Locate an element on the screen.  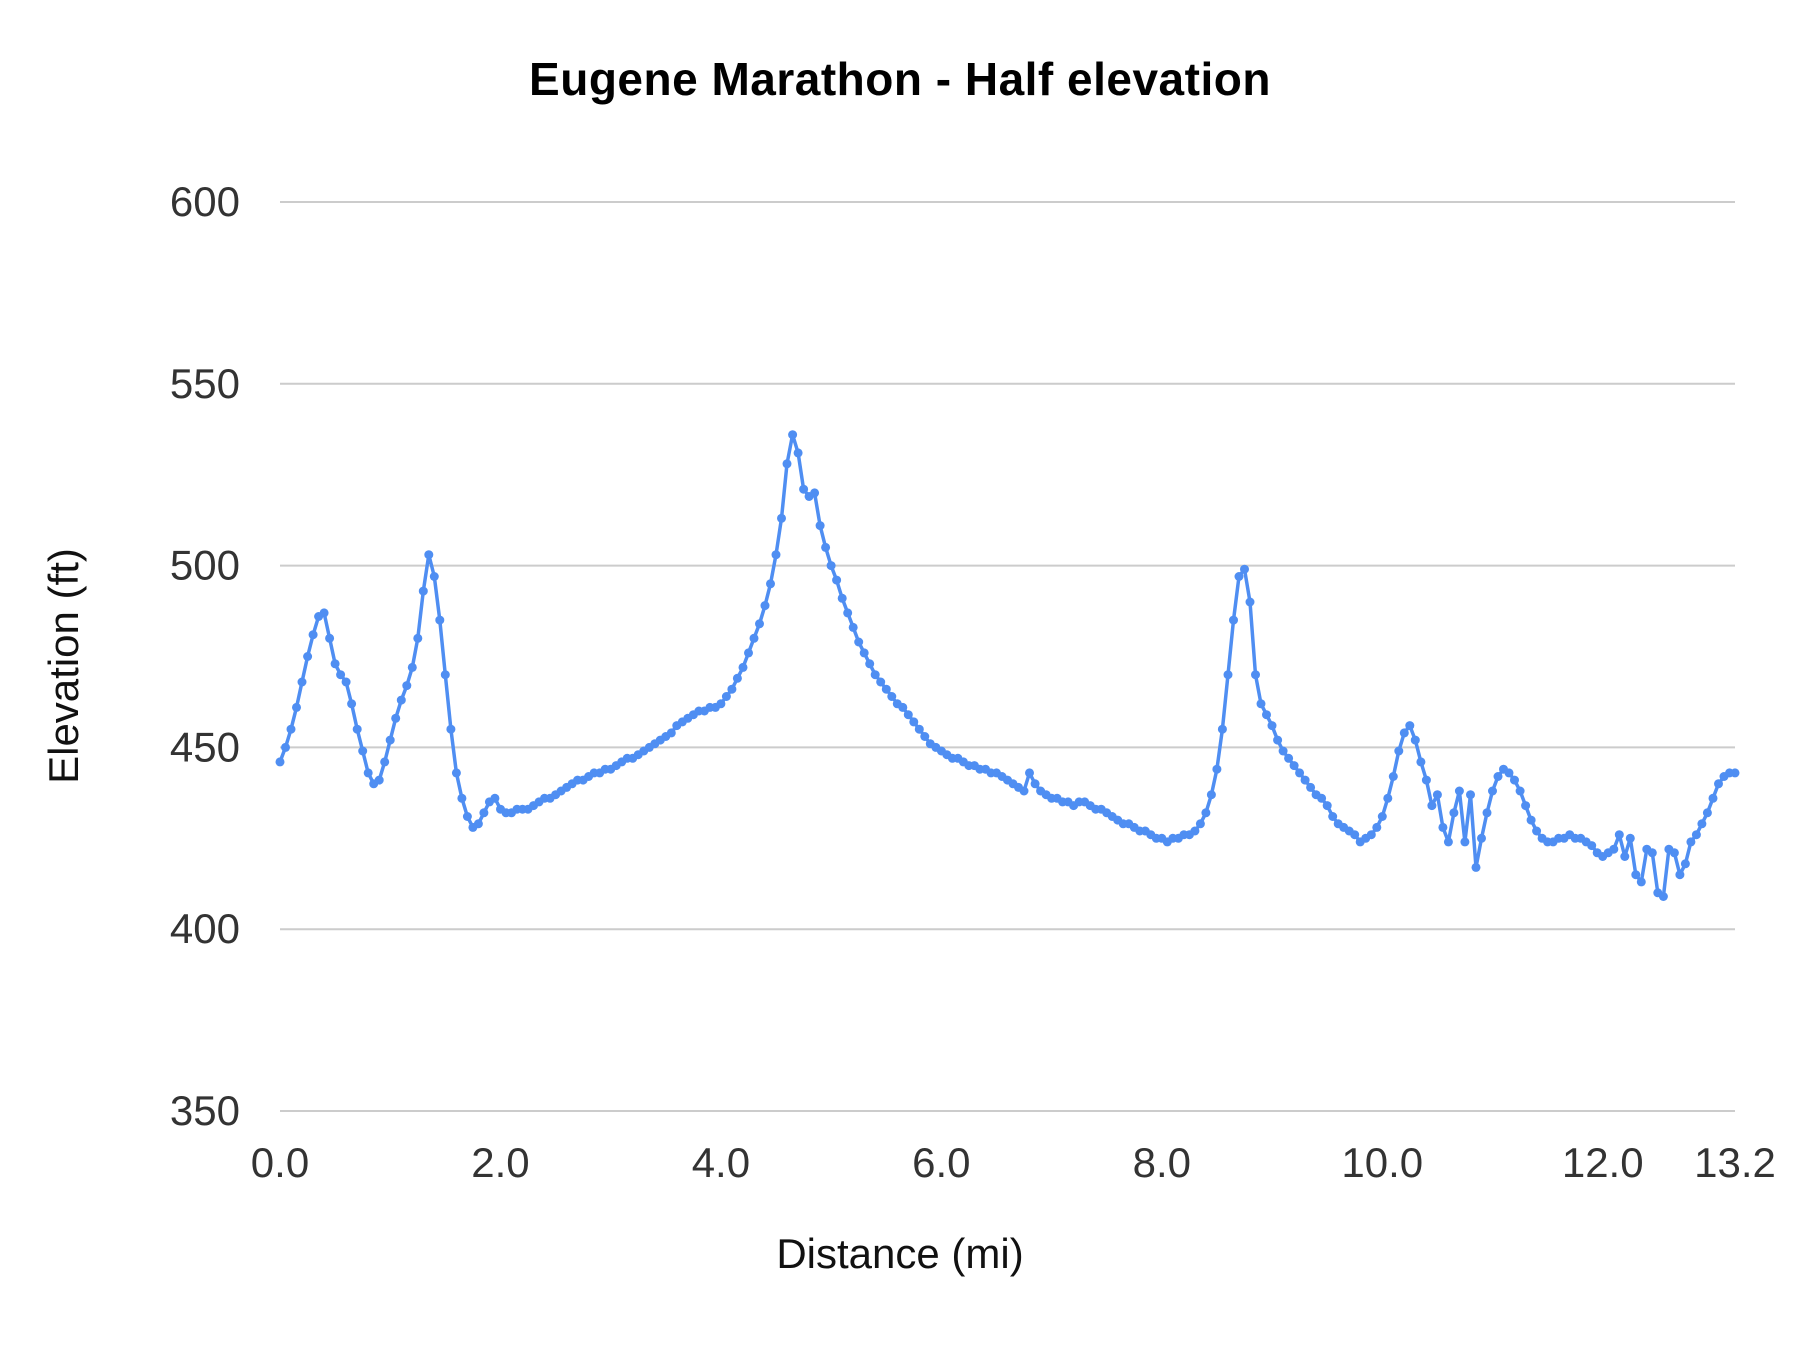
x-tick-label: 4.0 is located at coordinates (721, 1162).